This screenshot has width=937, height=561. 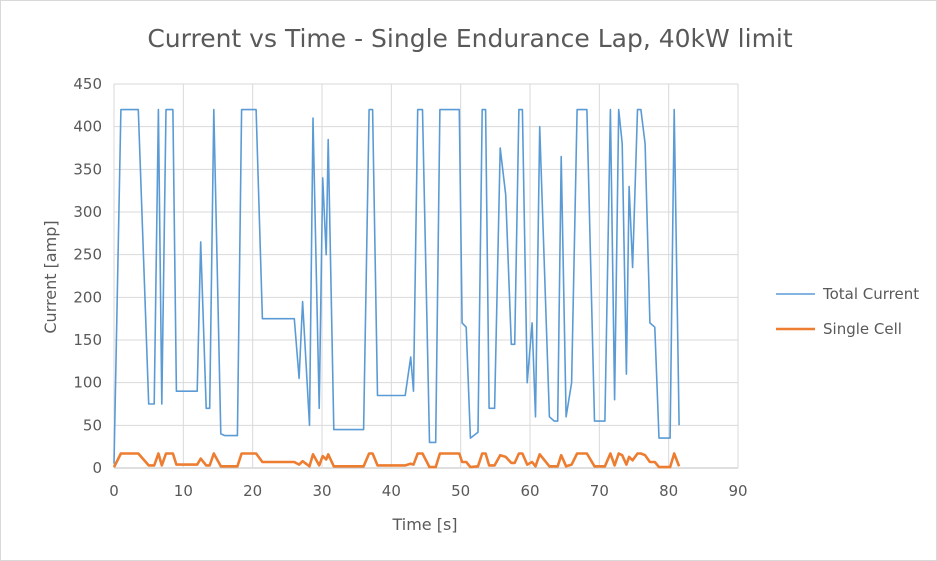 What do you see at coordinates (87, 383) in the screenshot?
I see `y-tick-label: 100` at bounding box center [87, 383].